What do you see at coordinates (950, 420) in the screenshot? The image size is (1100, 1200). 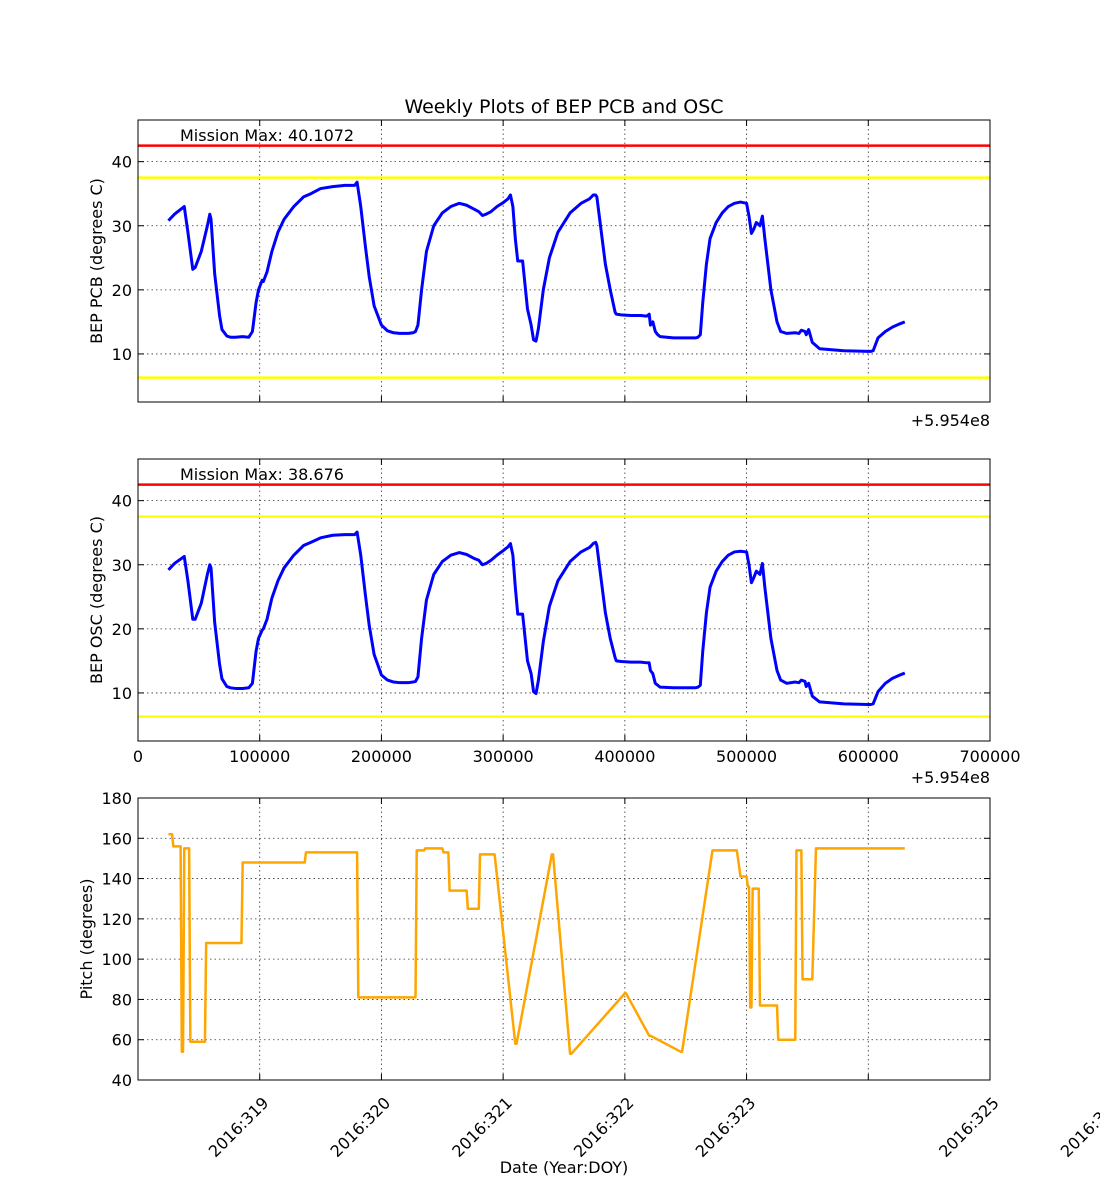 I see `pcb-offset-label: +5.954e8` at bounding box center [950, 420].